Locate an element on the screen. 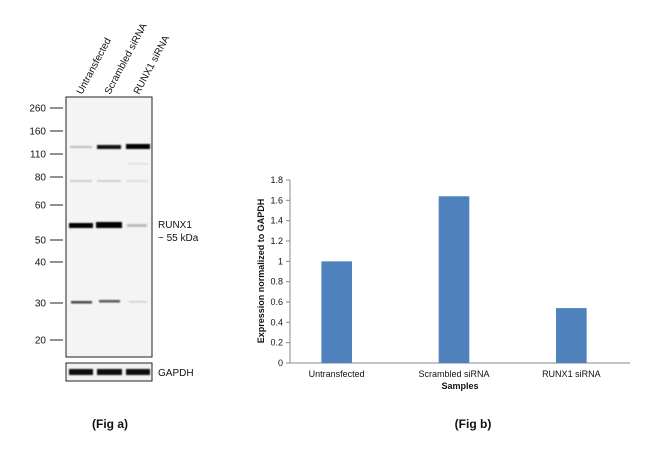  marker-label: 80 is located at coordinates (41, 178).